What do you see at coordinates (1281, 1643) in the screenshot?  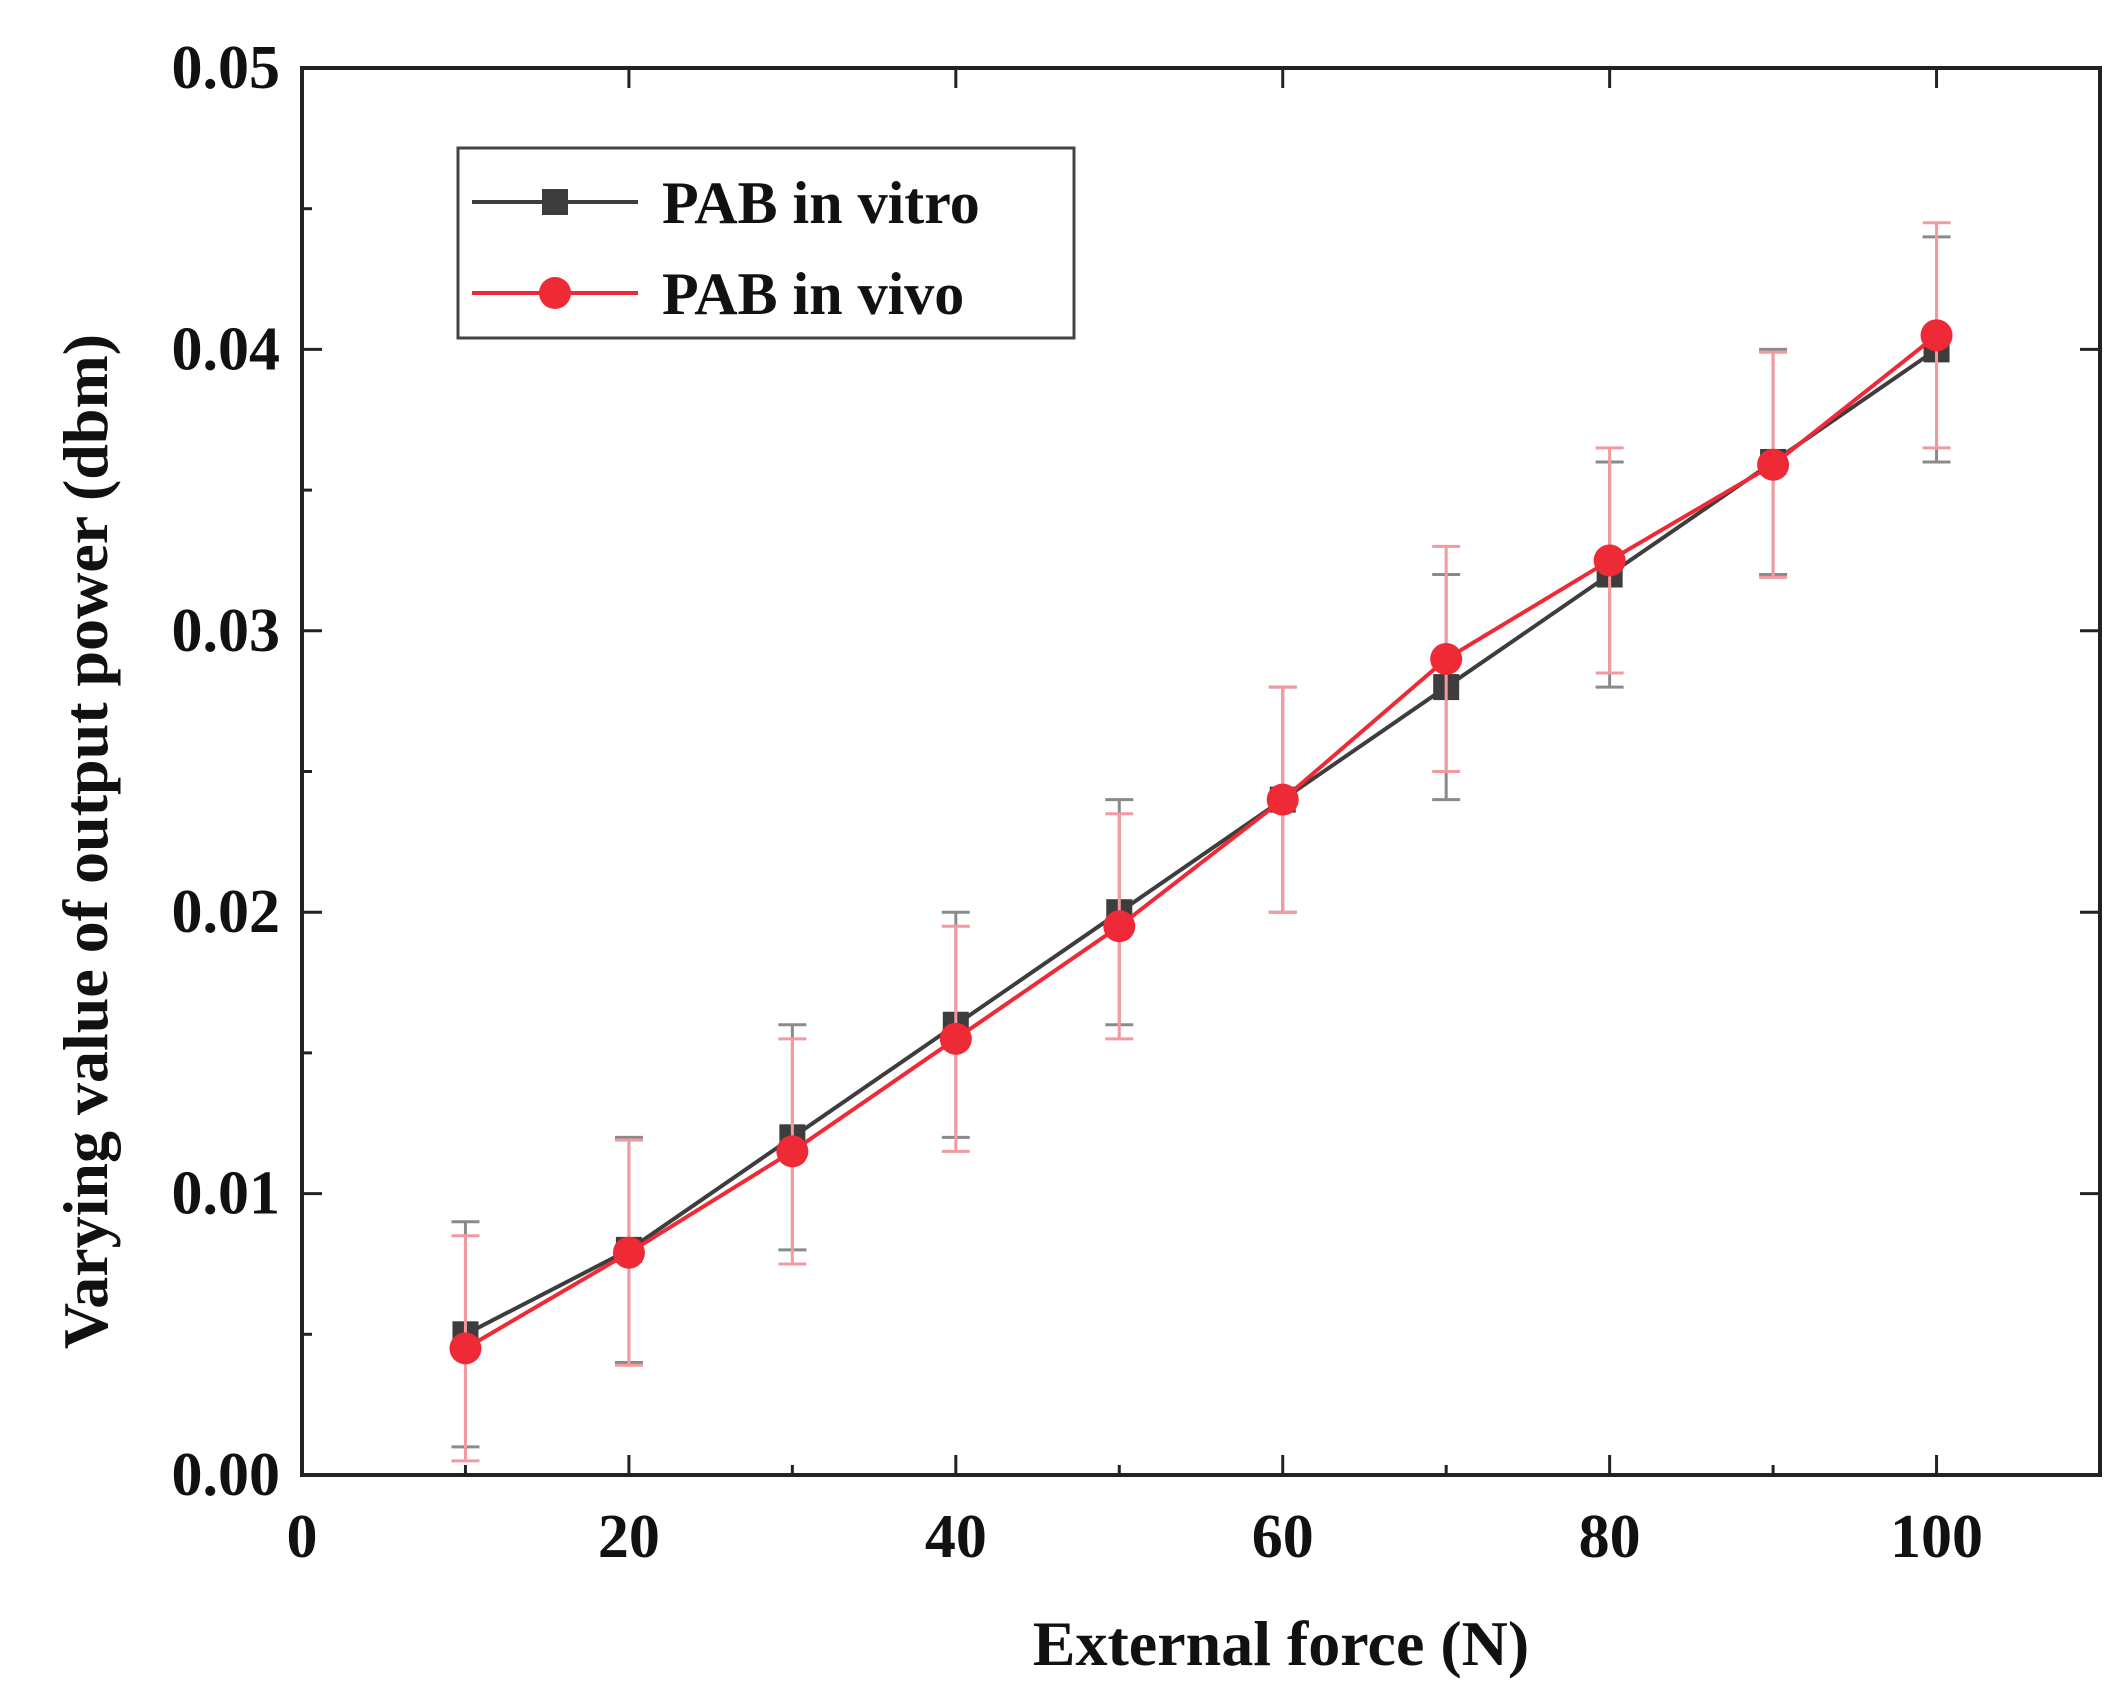 I see `x-axis-title: External force (N)` at bounding box center [1281, 1643].